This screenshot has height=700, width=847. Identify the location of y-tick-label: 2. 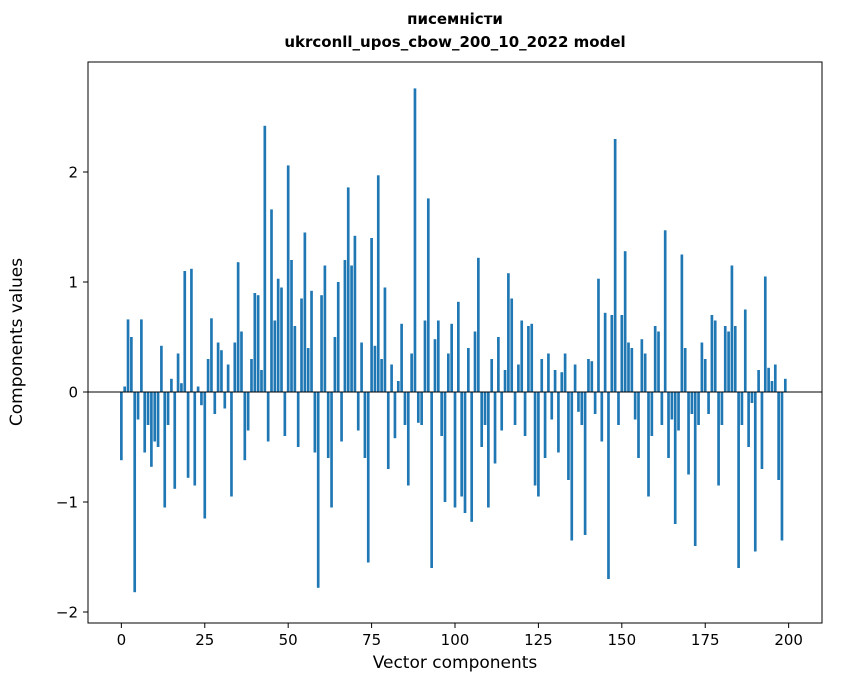
(73, 172).